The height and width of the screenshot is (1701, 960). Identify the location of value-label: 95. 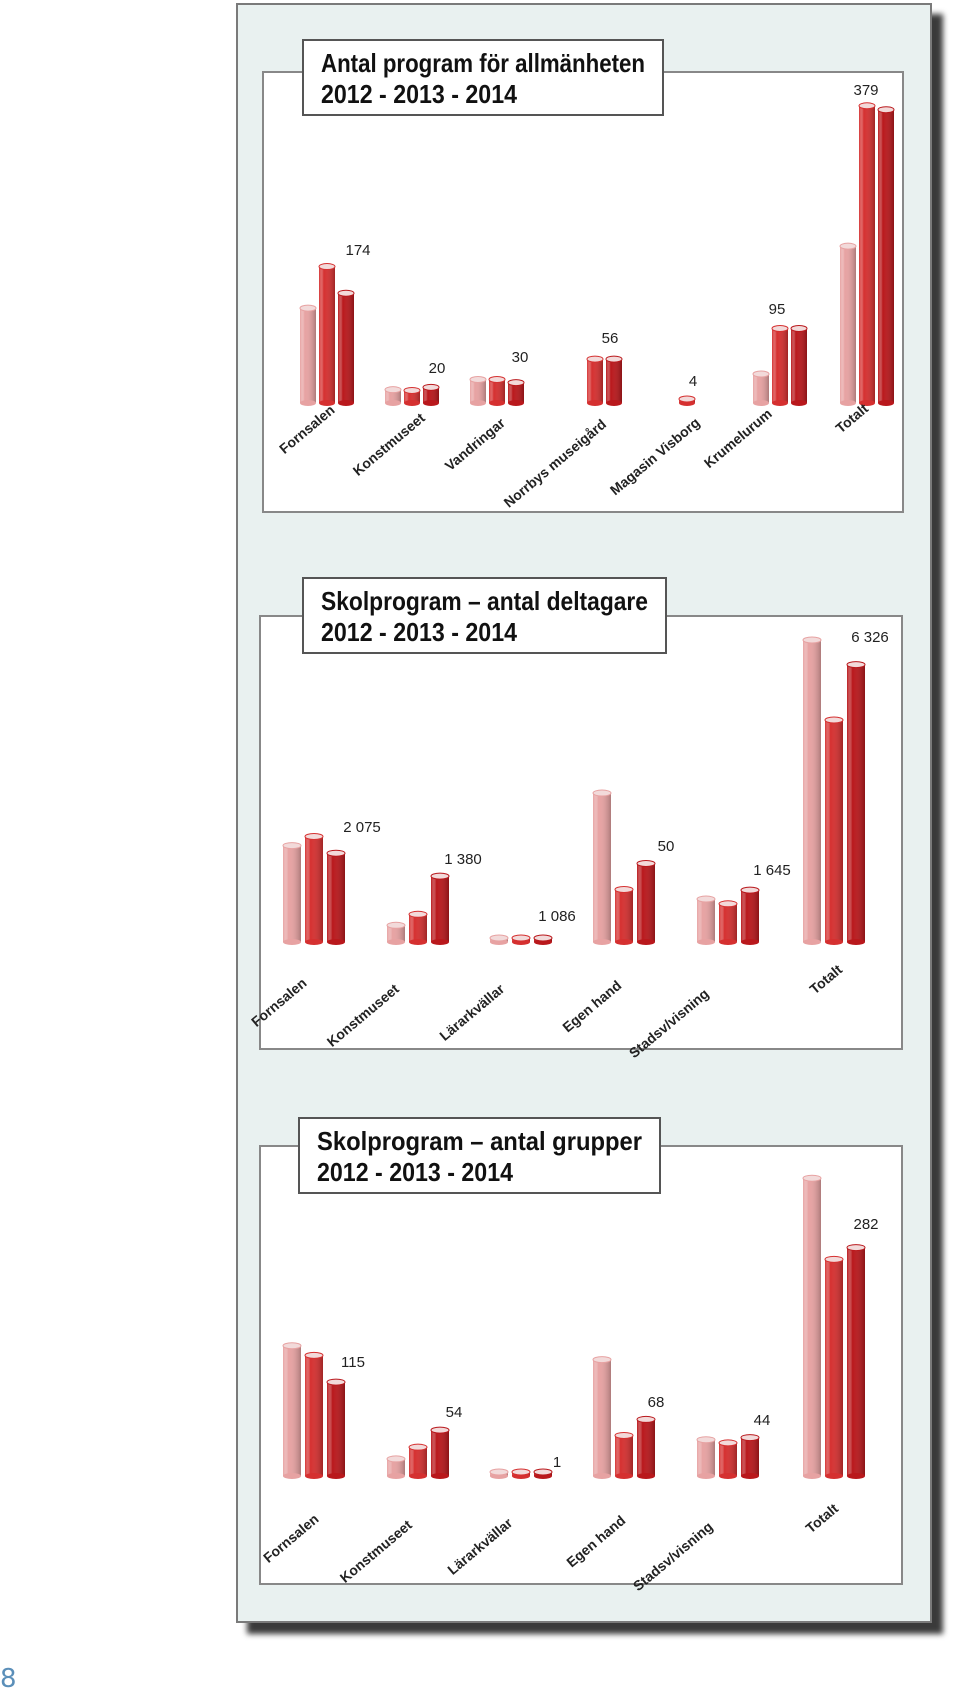
(777, 309).